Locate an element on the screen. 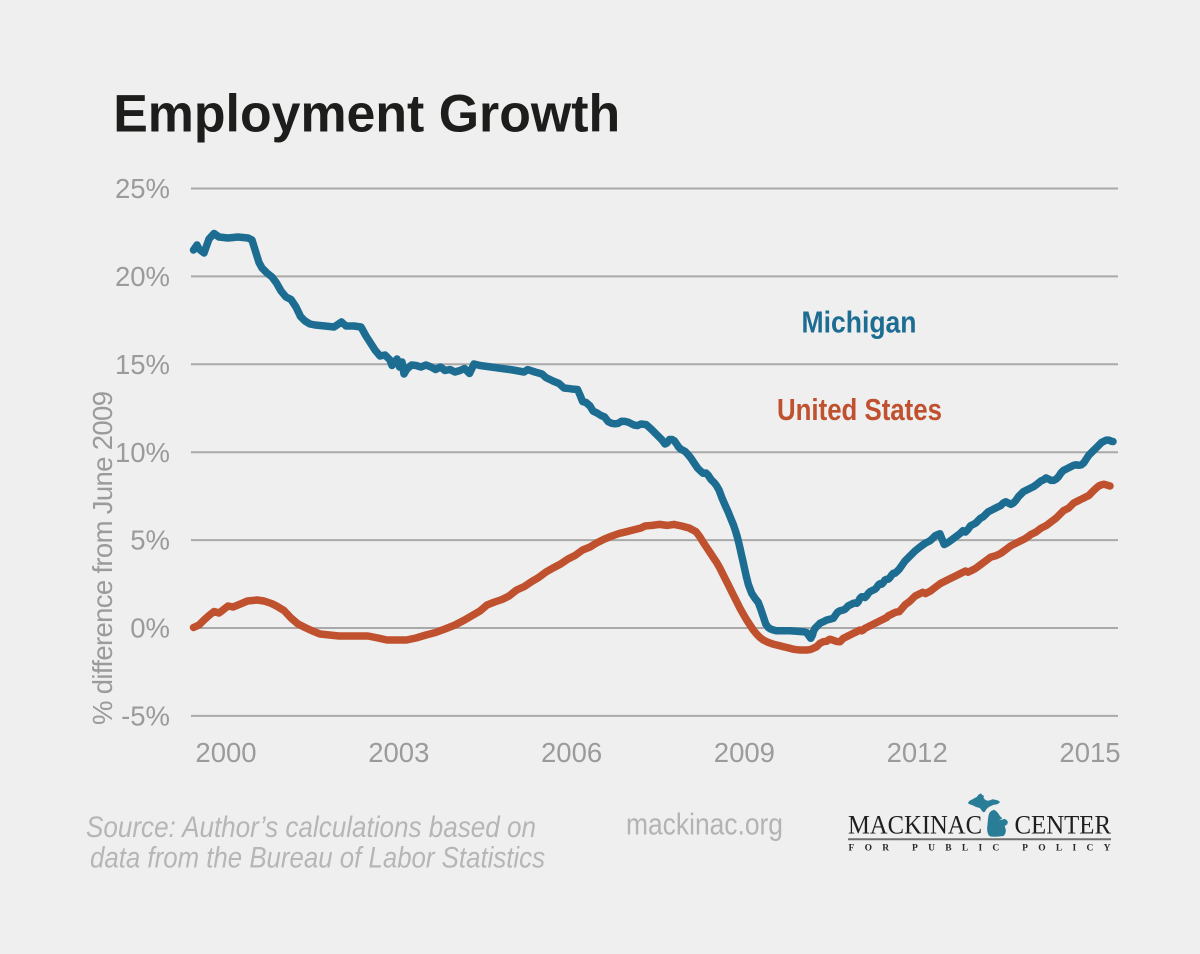 The width and height of the screenshot is (1200, 954). svg-text:data from the Bureau of Labor: data from the Bureau of Labor Statistics is located at coordinates (317, 858).